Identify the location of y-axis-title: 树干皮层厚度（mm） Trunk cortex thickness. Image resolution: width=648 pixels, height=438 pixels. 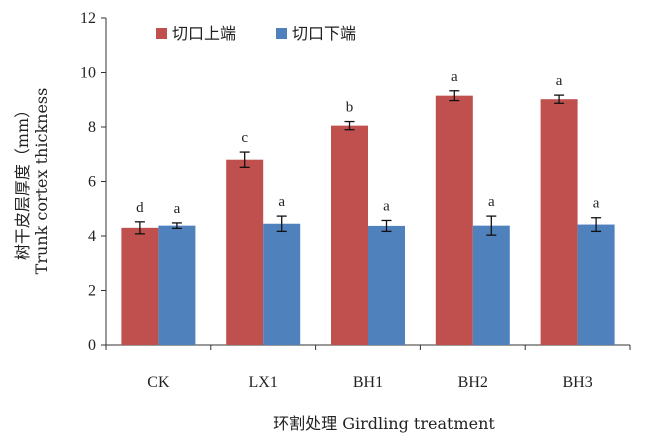
(32, 181).